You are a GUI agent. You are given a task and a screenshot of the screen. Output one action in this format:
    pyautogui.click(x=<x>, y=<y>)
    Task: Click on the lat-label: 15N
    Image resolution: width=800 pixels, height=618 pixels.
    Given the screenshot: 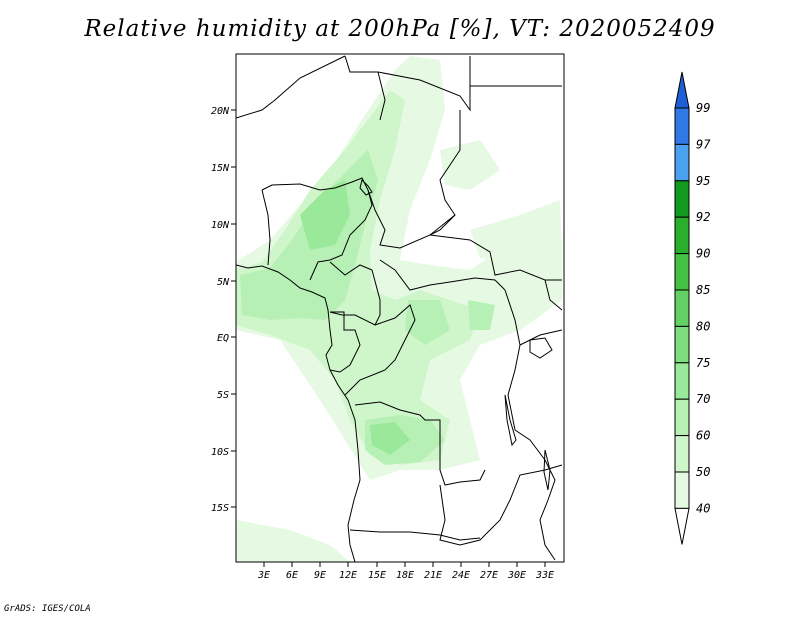 What is the action you would take?
    pyautogui.click(x=220, y=168)
    